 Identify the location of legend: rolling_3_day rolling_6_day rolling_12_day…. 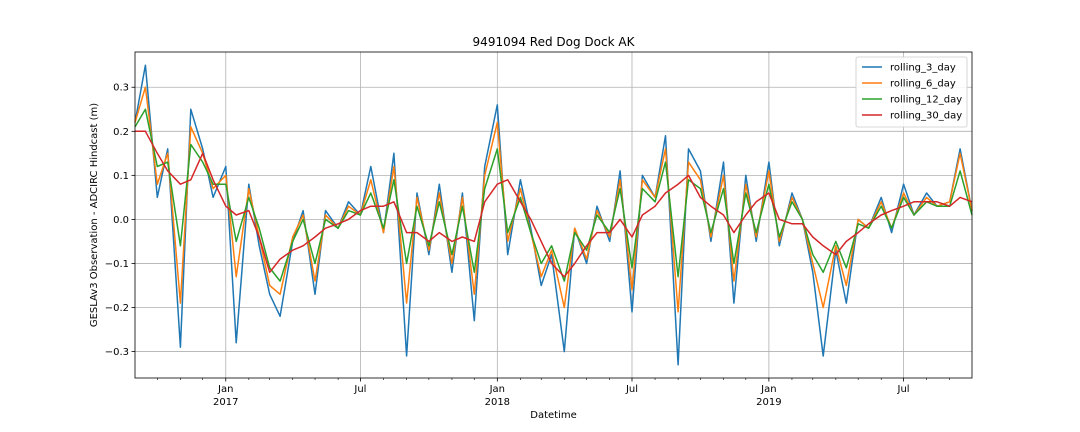
(911, 92).